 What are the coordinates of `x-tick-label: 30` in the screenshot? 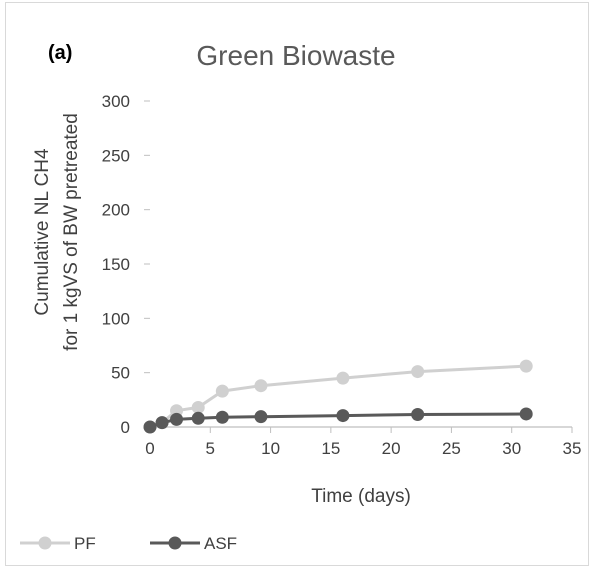 It's located at (511, 448).